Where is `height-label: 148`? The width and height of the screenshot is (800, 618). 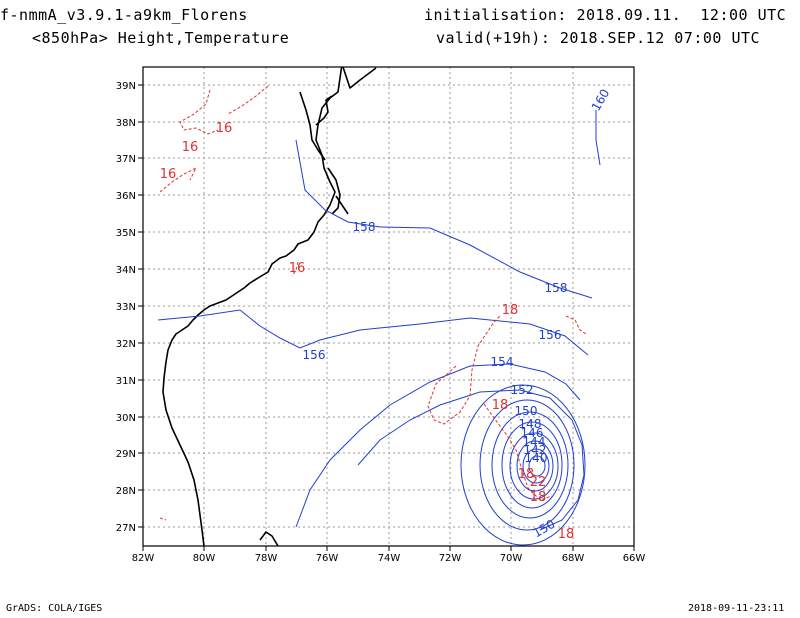 height-label: 148 is located at coordinates (530, 424).